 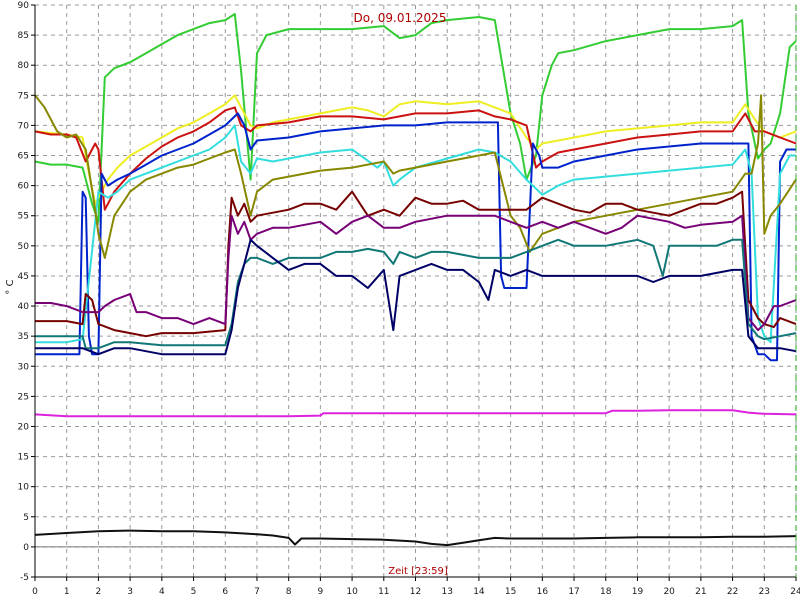 I want to click on y-tick-label: 5, so click(x=26, y=518).